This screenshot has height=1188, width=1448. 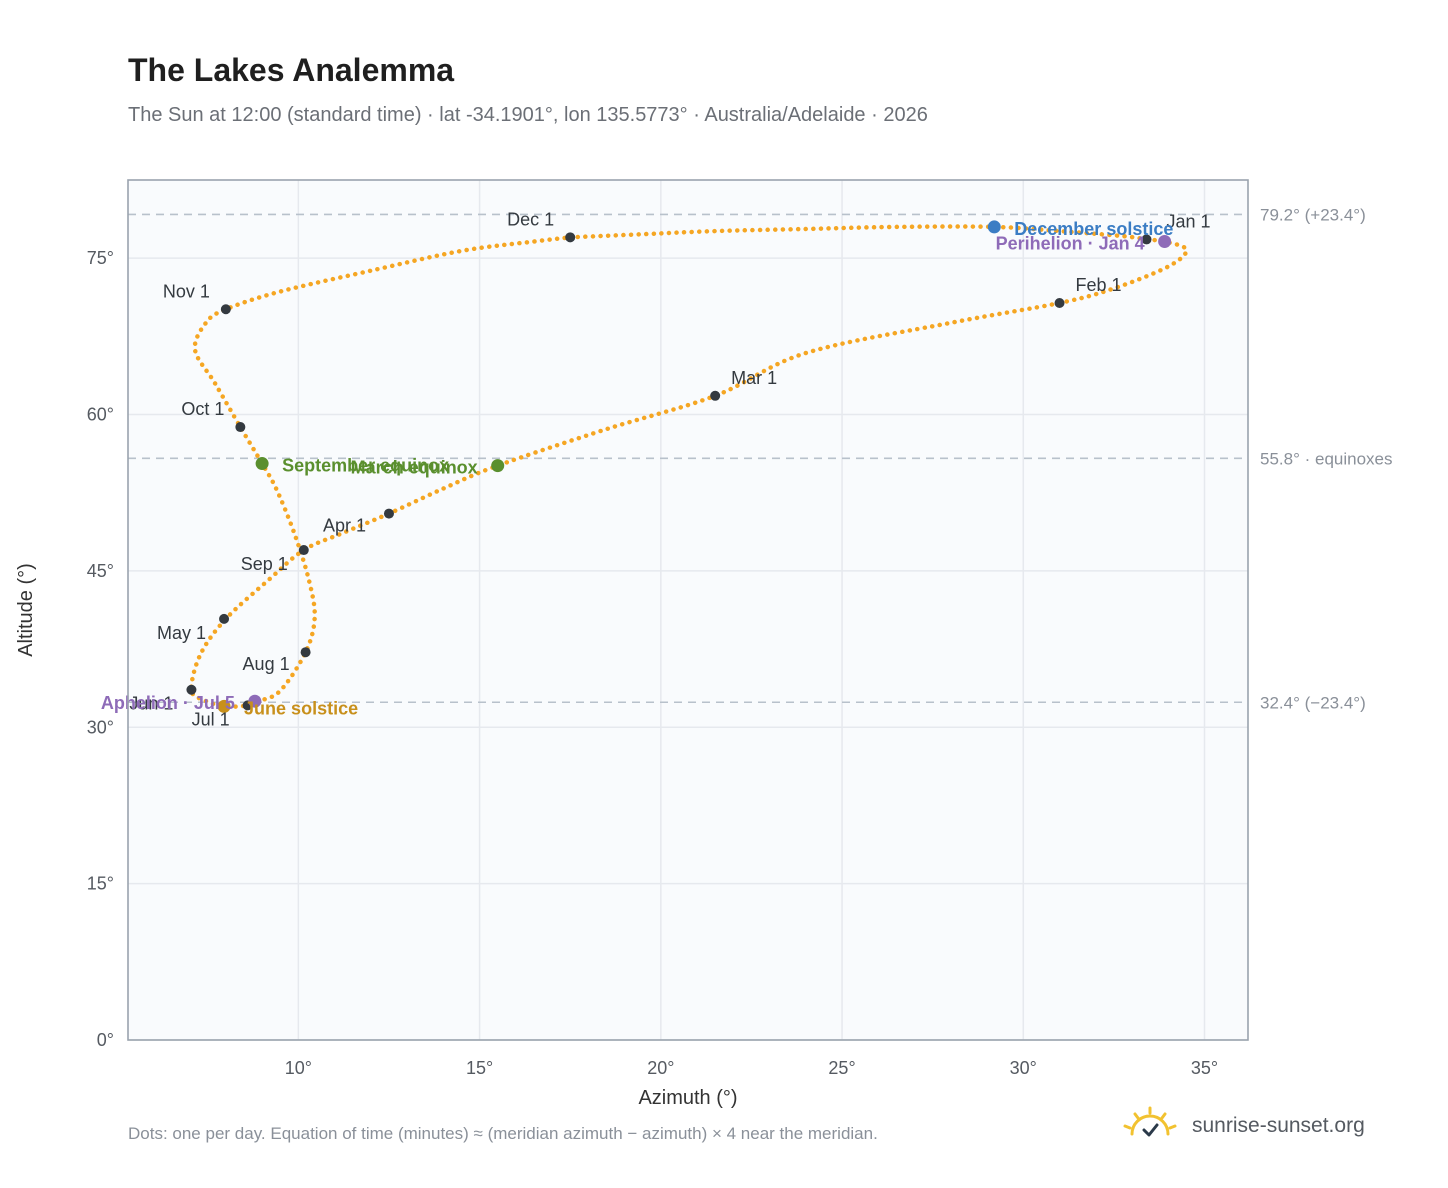 I want to click on x-tick-label: 35°, so click(x=1204, y=1068).